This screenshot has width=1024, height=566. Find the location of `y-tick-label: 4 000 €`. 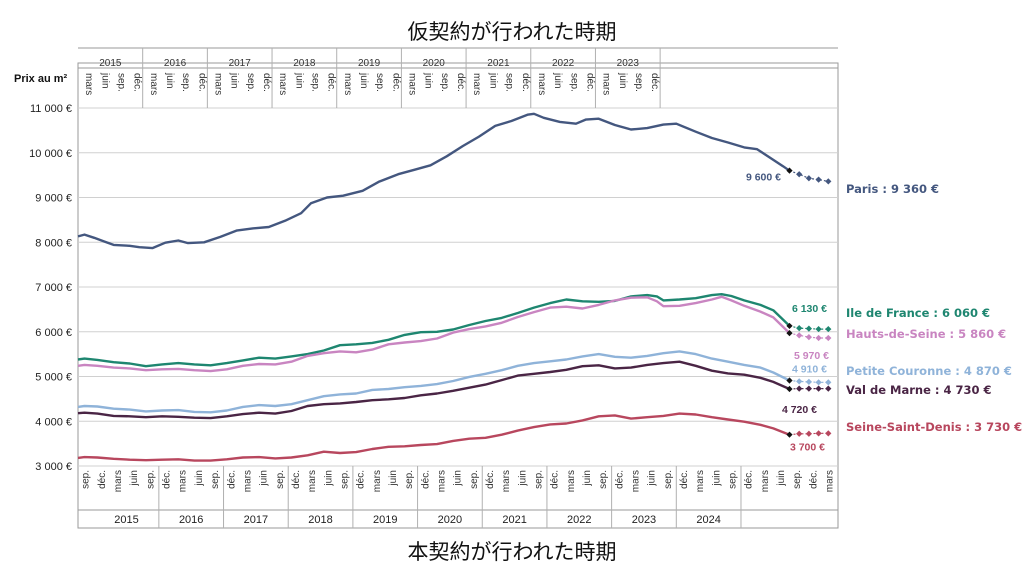

y-tick-label: 4 000 € is located at coordinates (53, 422).